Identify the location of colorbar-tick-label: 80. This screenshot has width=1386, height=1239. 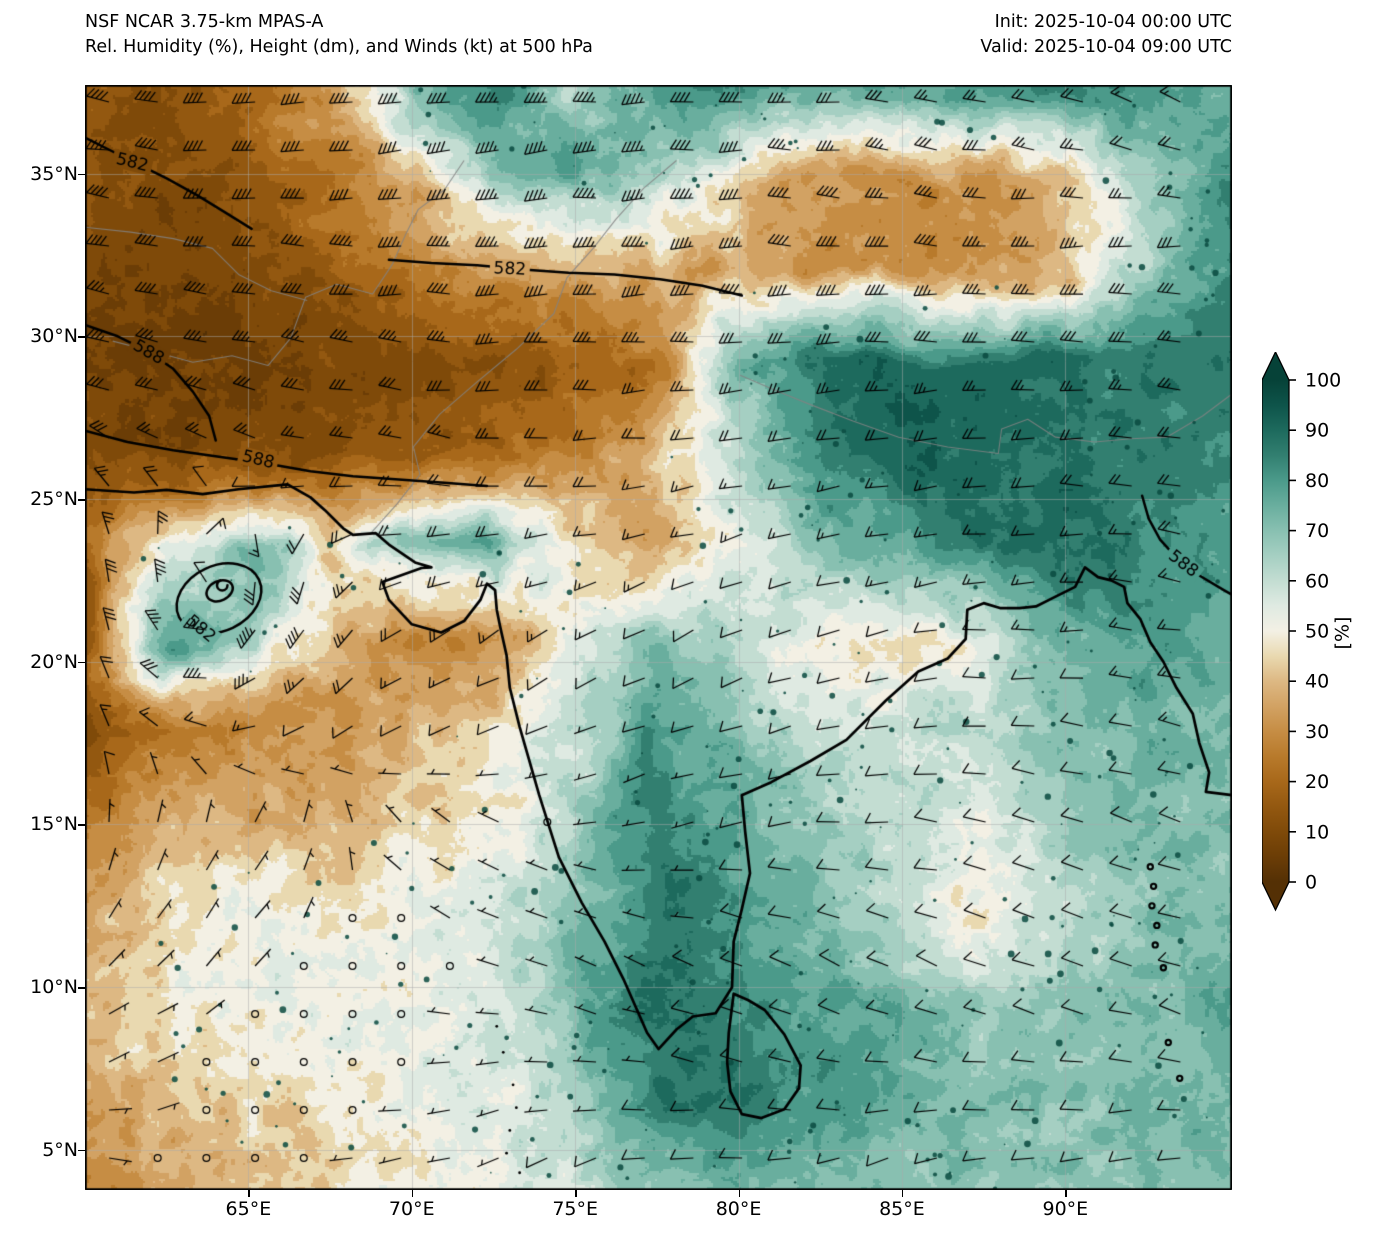
(1317, 481).